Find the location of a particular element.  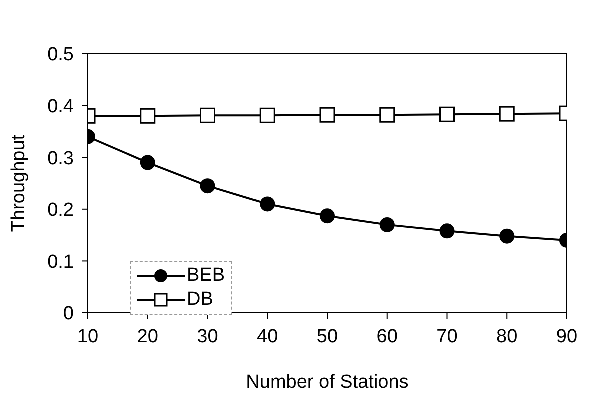

legend-label: BEB is located at coordinates (206, 276).